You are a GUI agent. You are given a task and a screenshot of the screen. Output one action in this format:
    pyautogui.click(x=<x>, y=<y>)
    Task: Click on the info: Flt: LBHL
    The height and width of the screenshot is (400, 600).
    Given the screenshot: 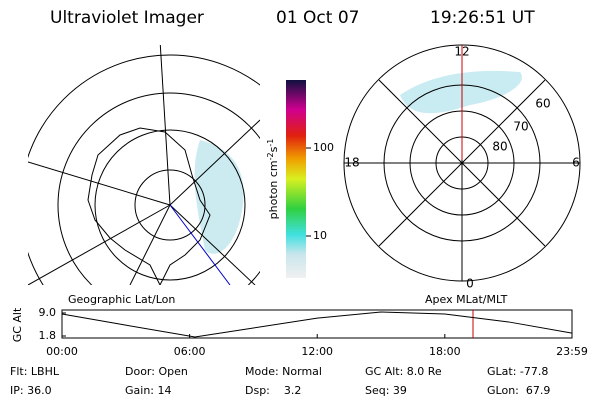 What is the action you would take?
    pyautogui.click(x=35, y=371)
    